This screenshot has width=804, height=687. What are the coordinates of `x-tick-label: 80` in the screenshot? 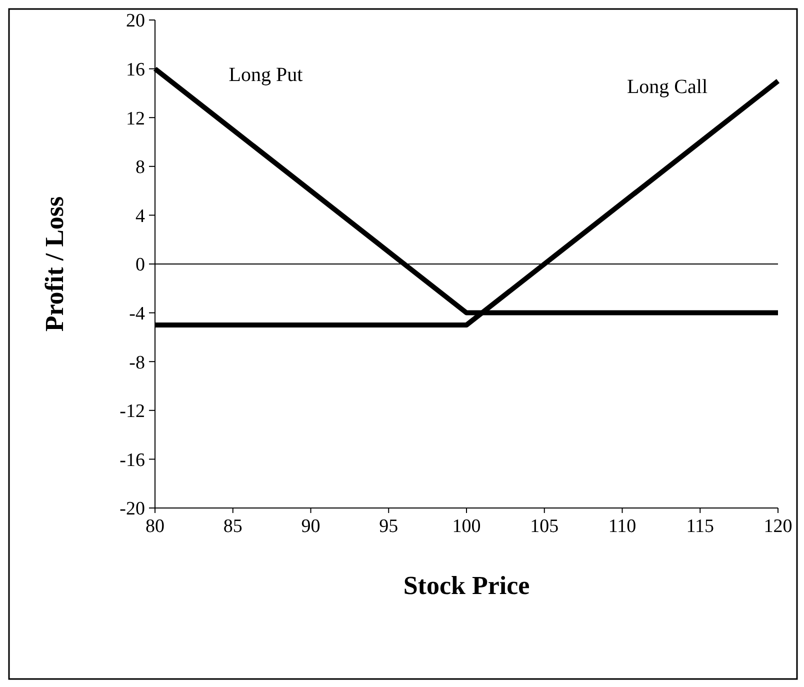 It's located at (155, 526).